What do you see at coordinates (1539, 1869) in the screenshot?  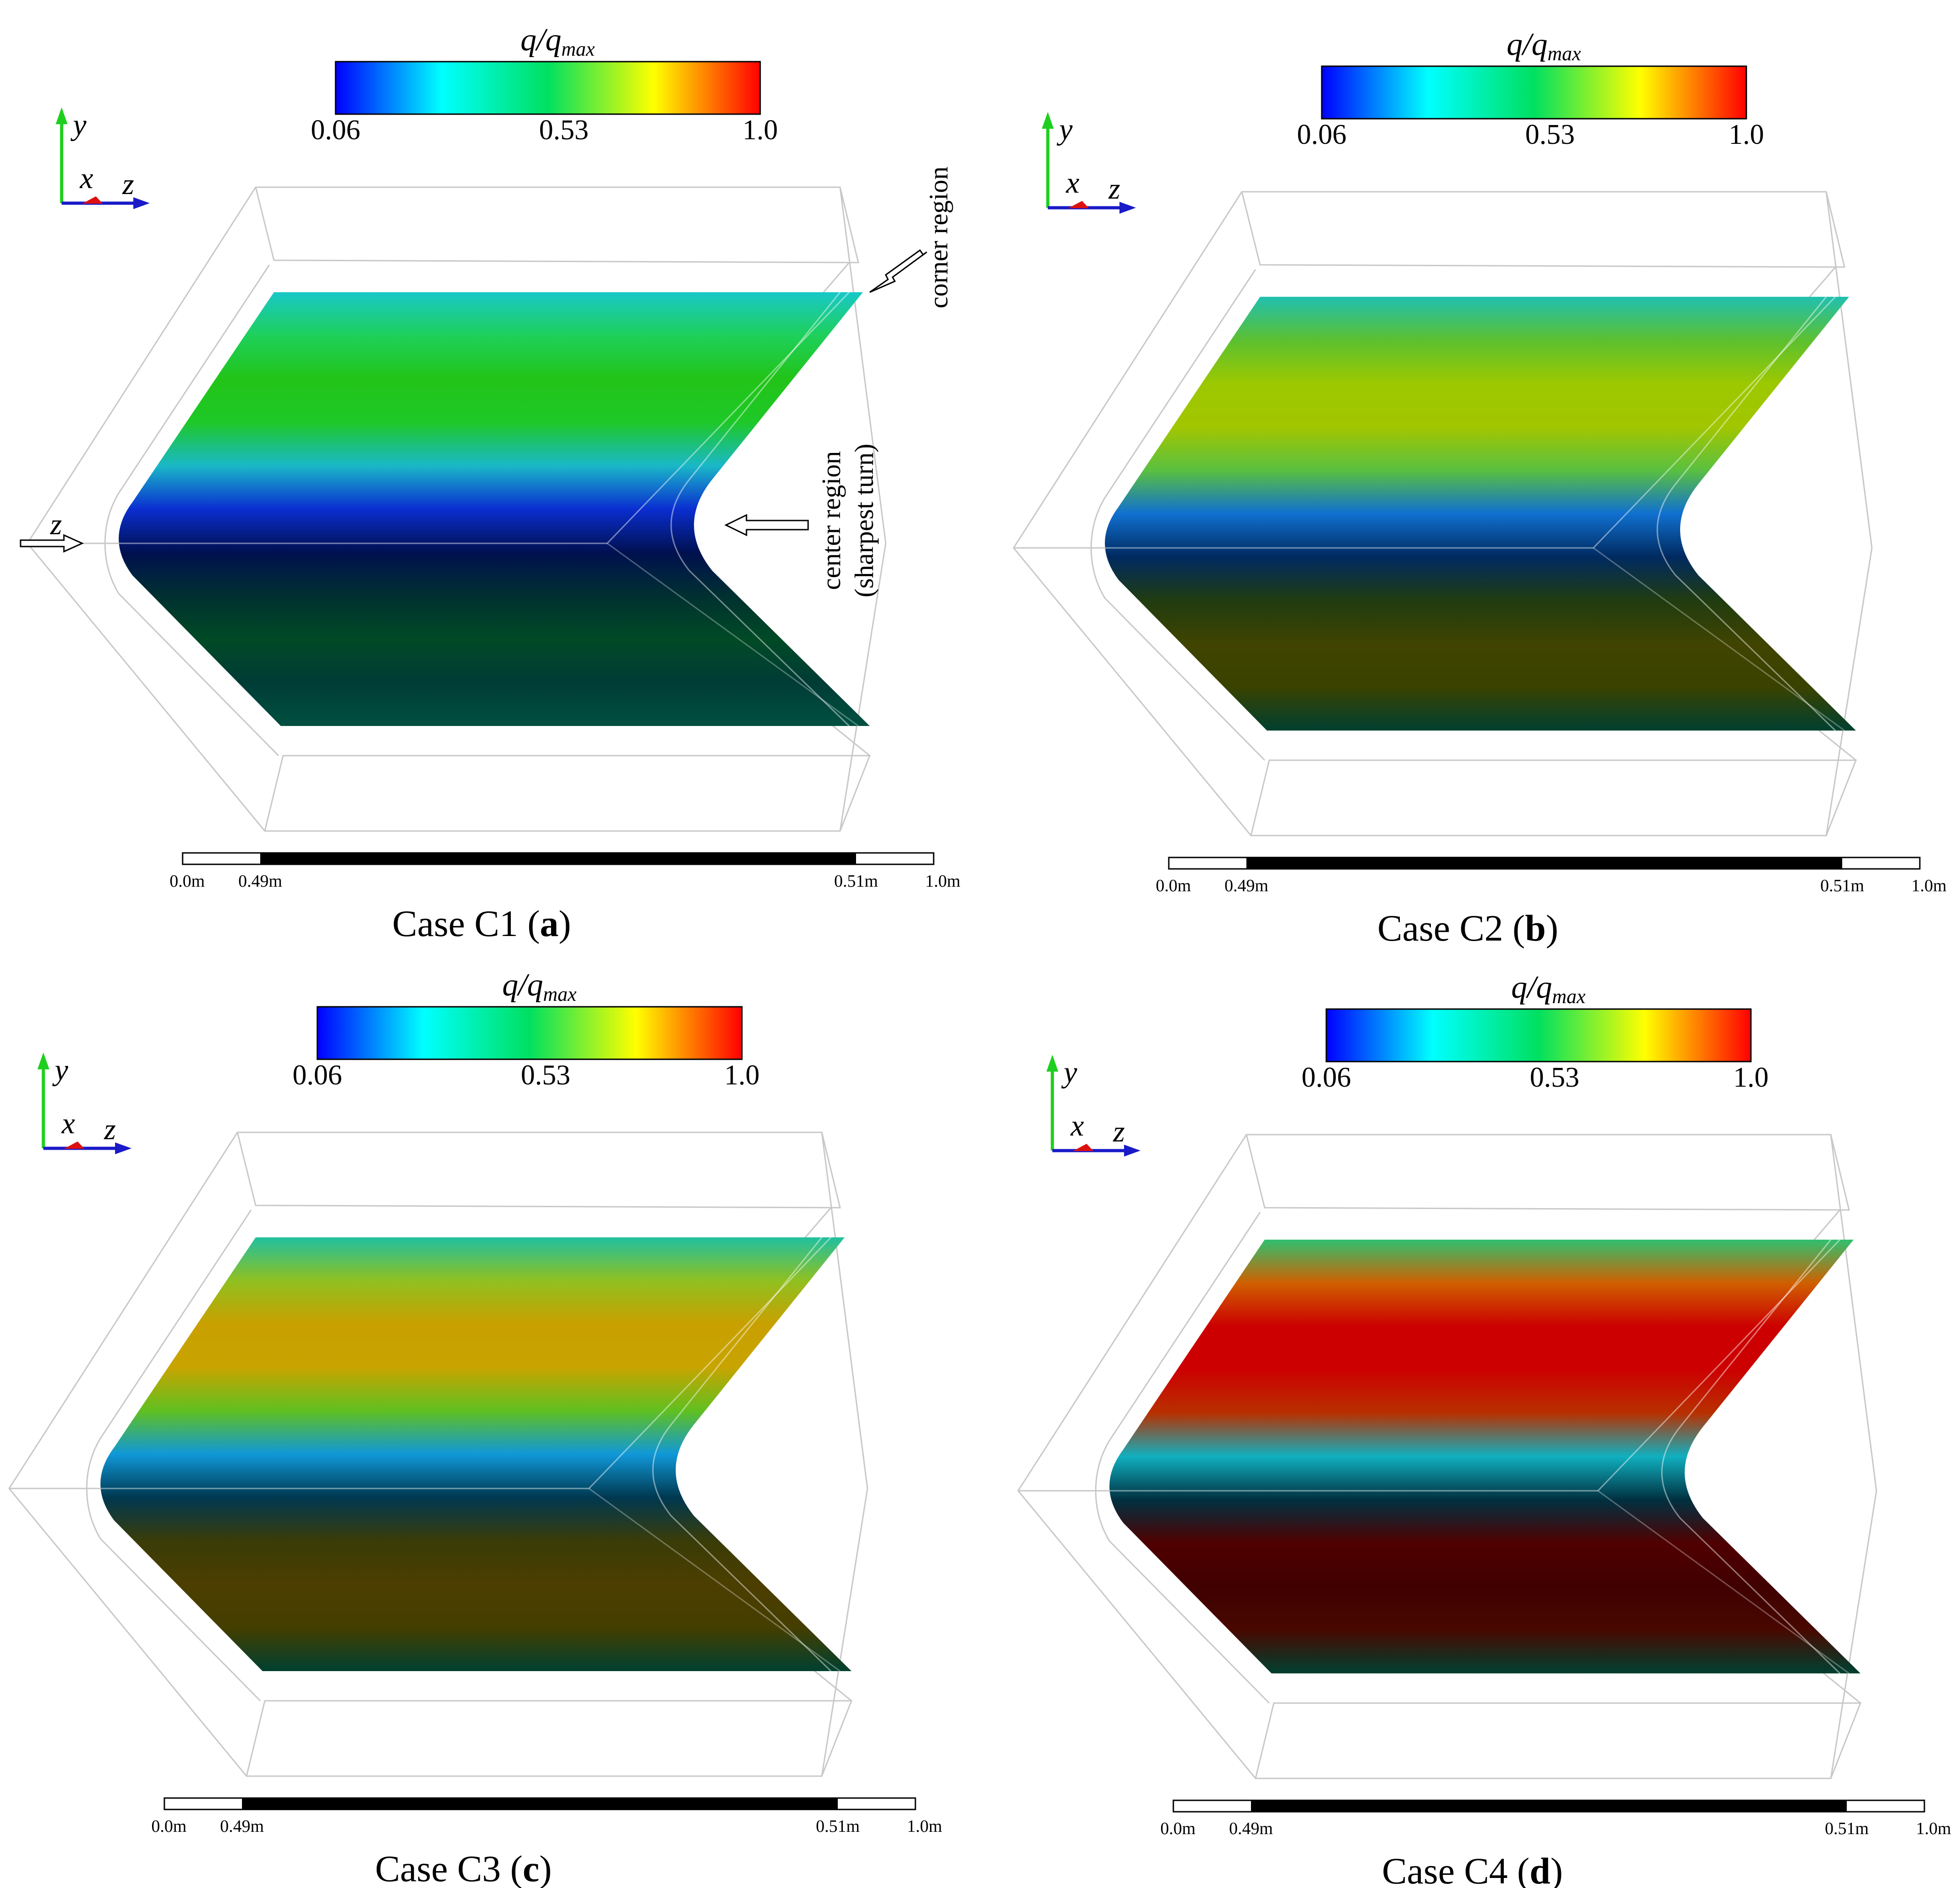 I see `case-caption-letter: d` at bounding box center [1539, 1869].